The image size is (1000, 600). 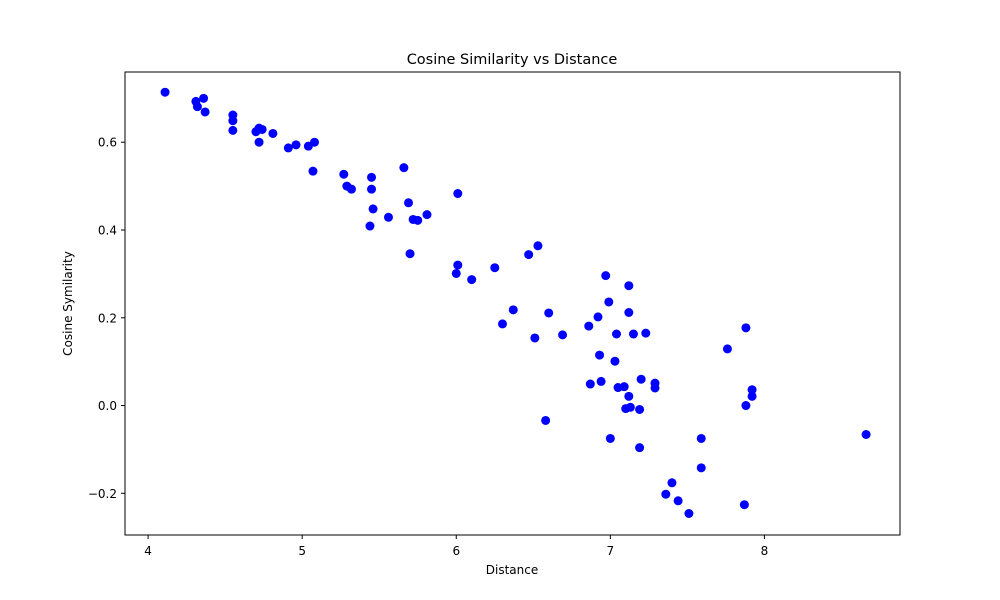 What do you see at coordinates (456, 551) in the screenshot?
I see `x-tick-label: 6` at bounding box center [456, 551].